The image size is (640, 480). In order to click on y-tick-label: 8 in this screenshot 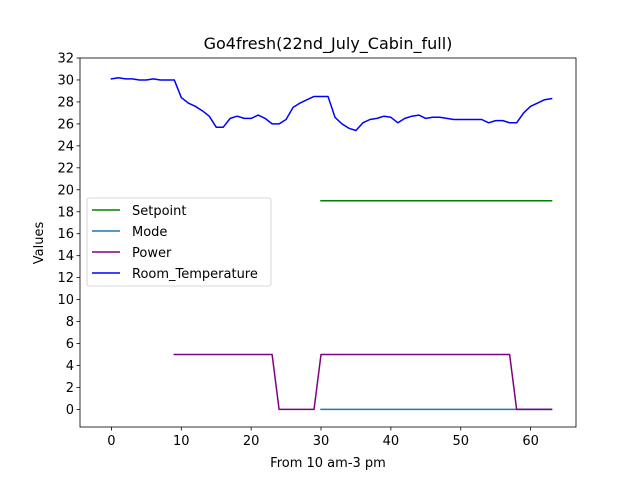, I will do `click(70, 322)`.